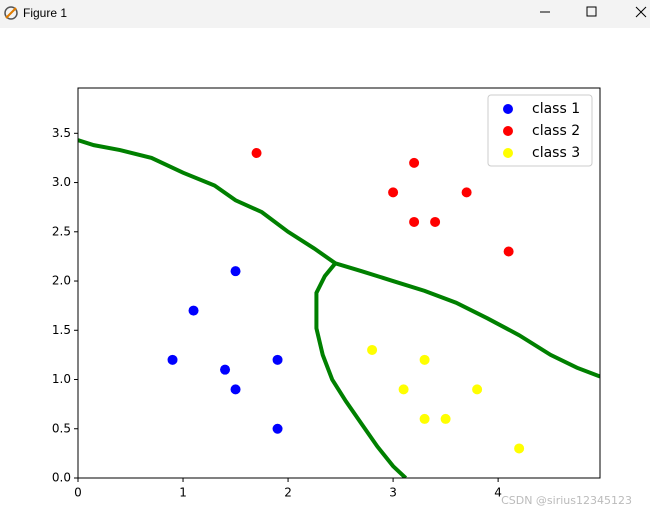 The image size is (650, 513). I want to click on x-tick-label: 0, so click(78, 493).